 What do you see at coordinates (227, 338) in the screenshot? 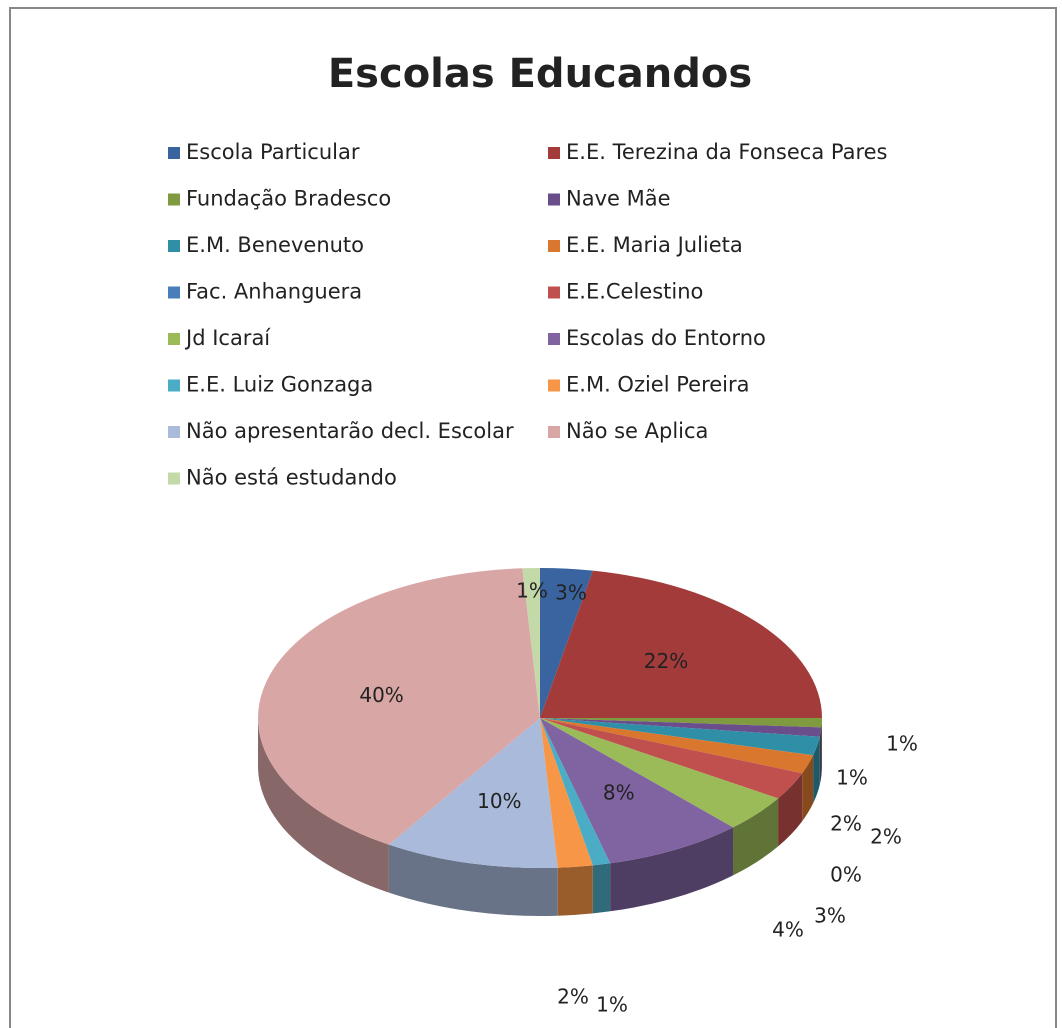
I see `legend-label: Jd Icaraí` at bounding box center [227, 338].